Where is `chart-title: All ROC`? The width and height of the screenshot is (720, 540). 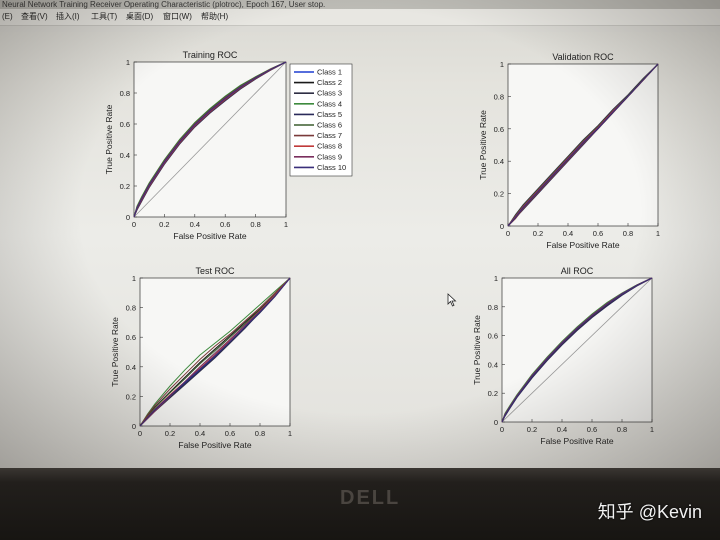
chart-title: All ROC is located at coordinates (577, 271).